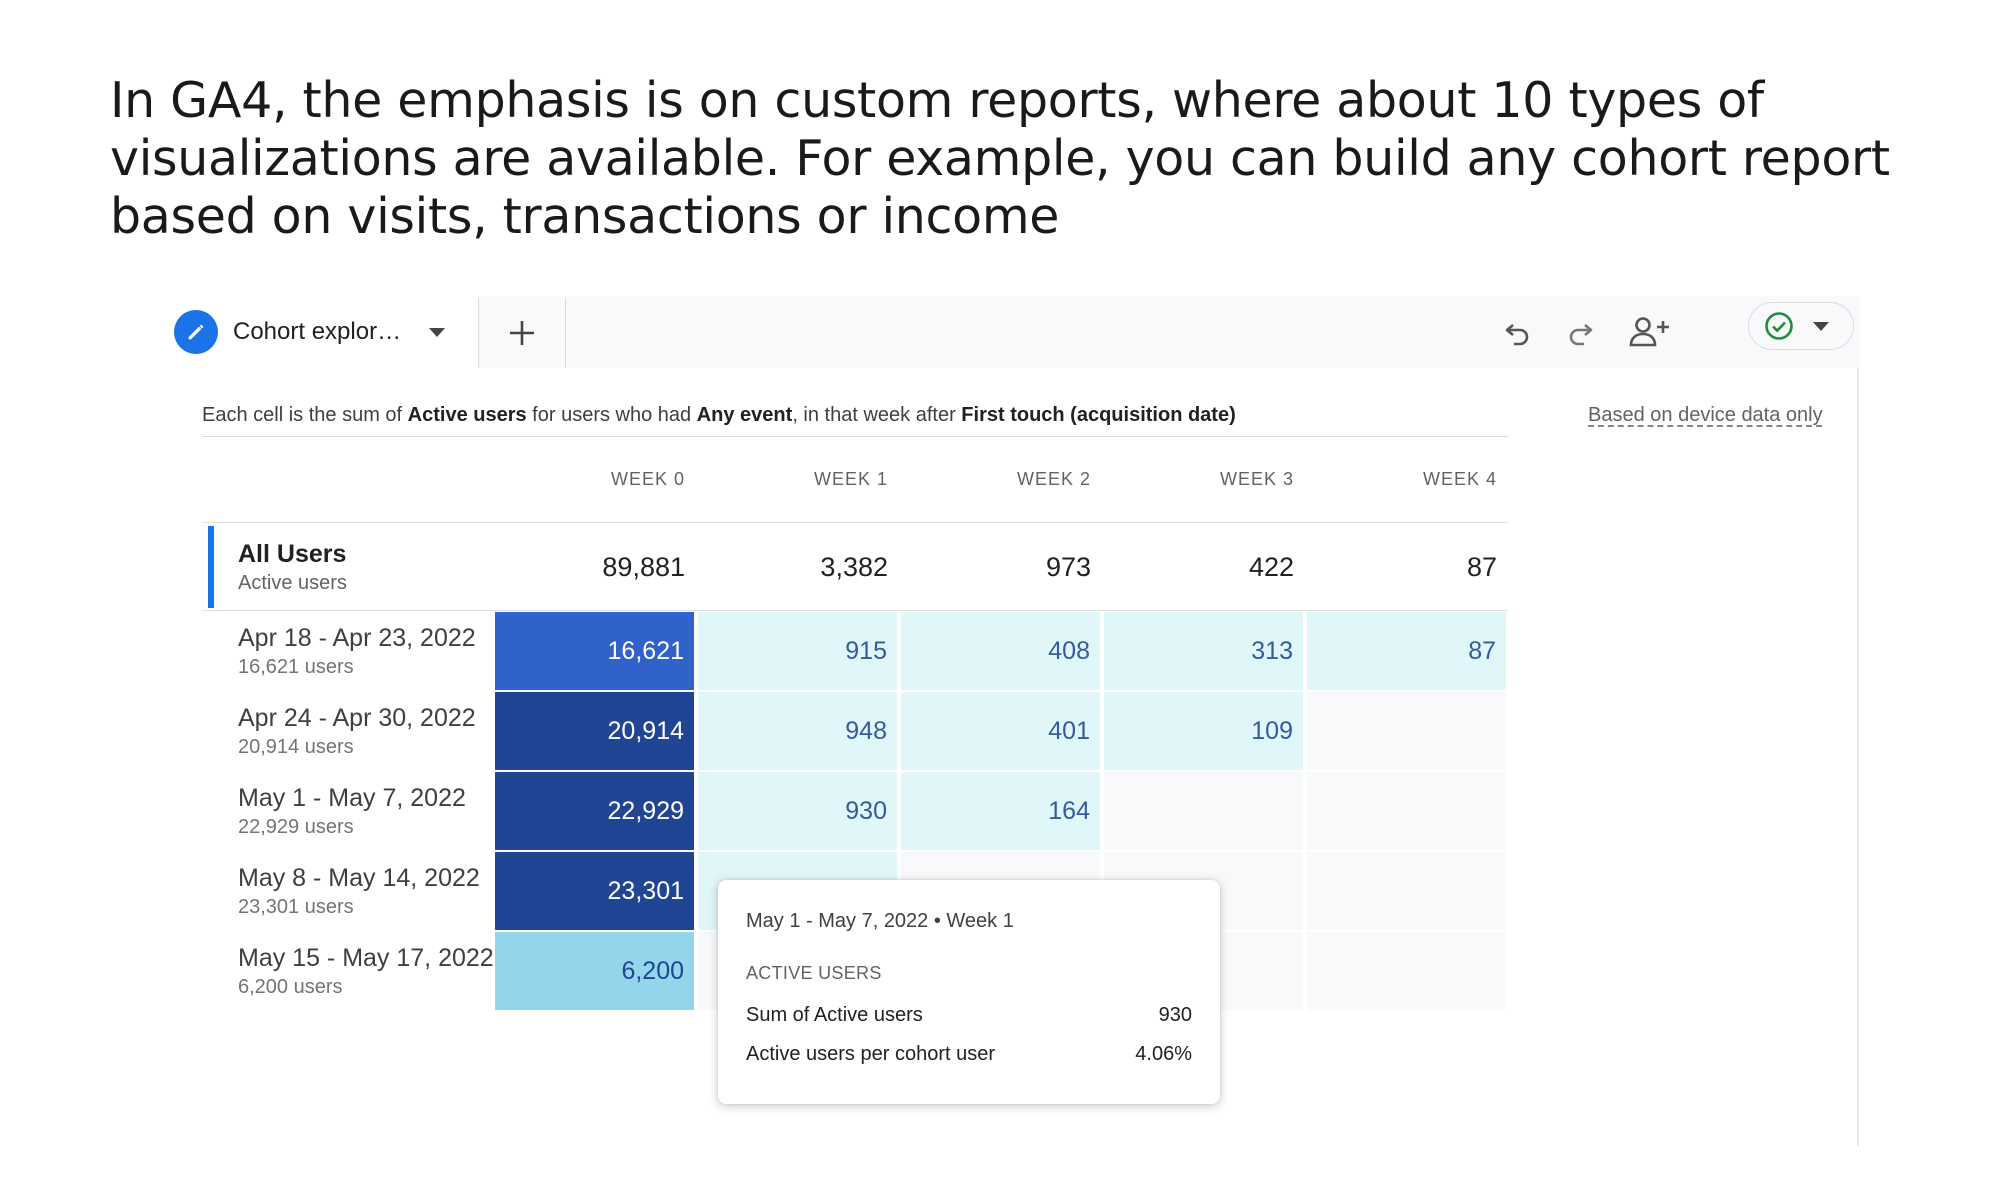 The image size is (2000, 1200). What do you see at coordinates (305, 415) in the screenshot?
I see `caption-text: Each cell is the sum of` at bounding box center [305, 415].